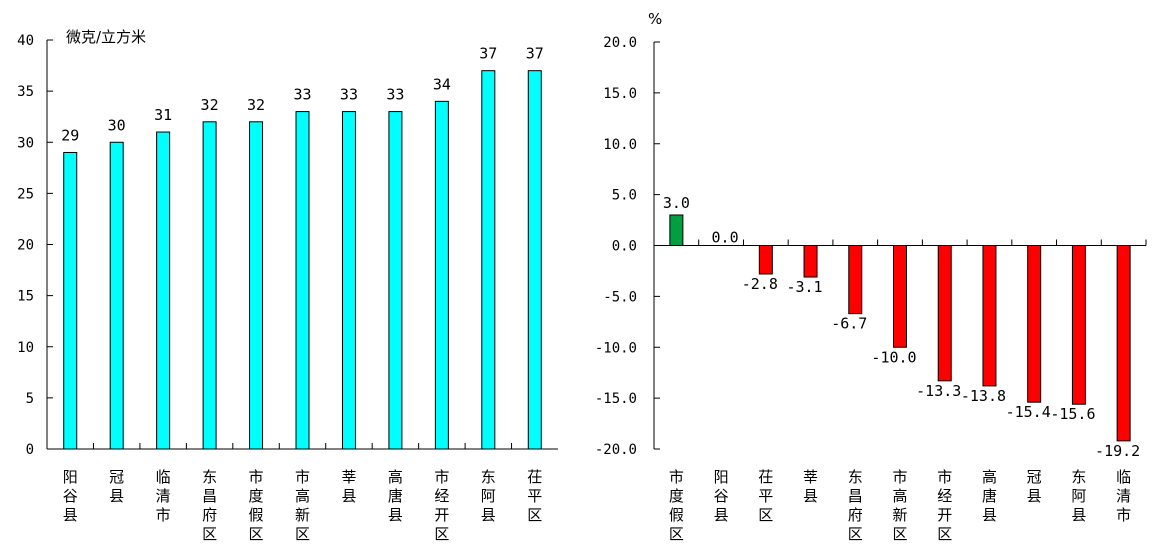 The height and width of the screenshot is (559, 1153). What do you see at coordinates (944, 505) in the screenshot?
I see `right-category-label: 市经开区` at bounding box center [944, 505].